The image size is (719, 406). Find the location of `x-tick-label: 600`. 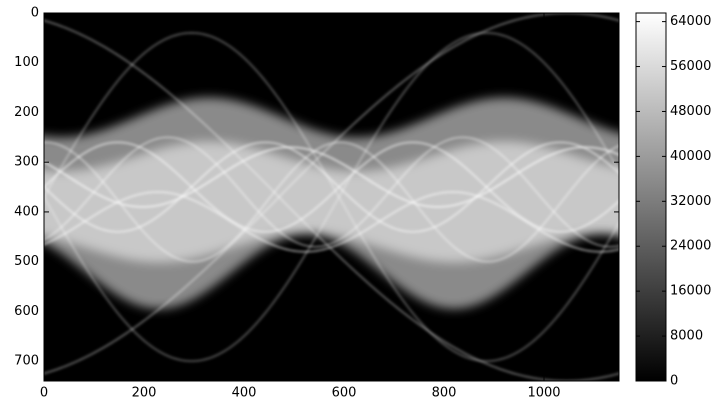

x-tick-label: 600 is located at coordinates (344, 393).